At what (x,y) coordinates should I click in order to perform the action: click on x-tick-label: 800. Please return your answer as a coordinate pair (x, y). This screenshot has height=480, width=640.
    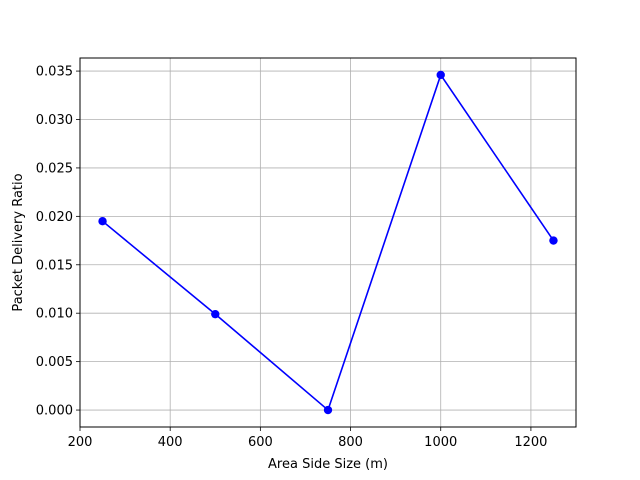
    Looking at the image, I should click on (350, 442).